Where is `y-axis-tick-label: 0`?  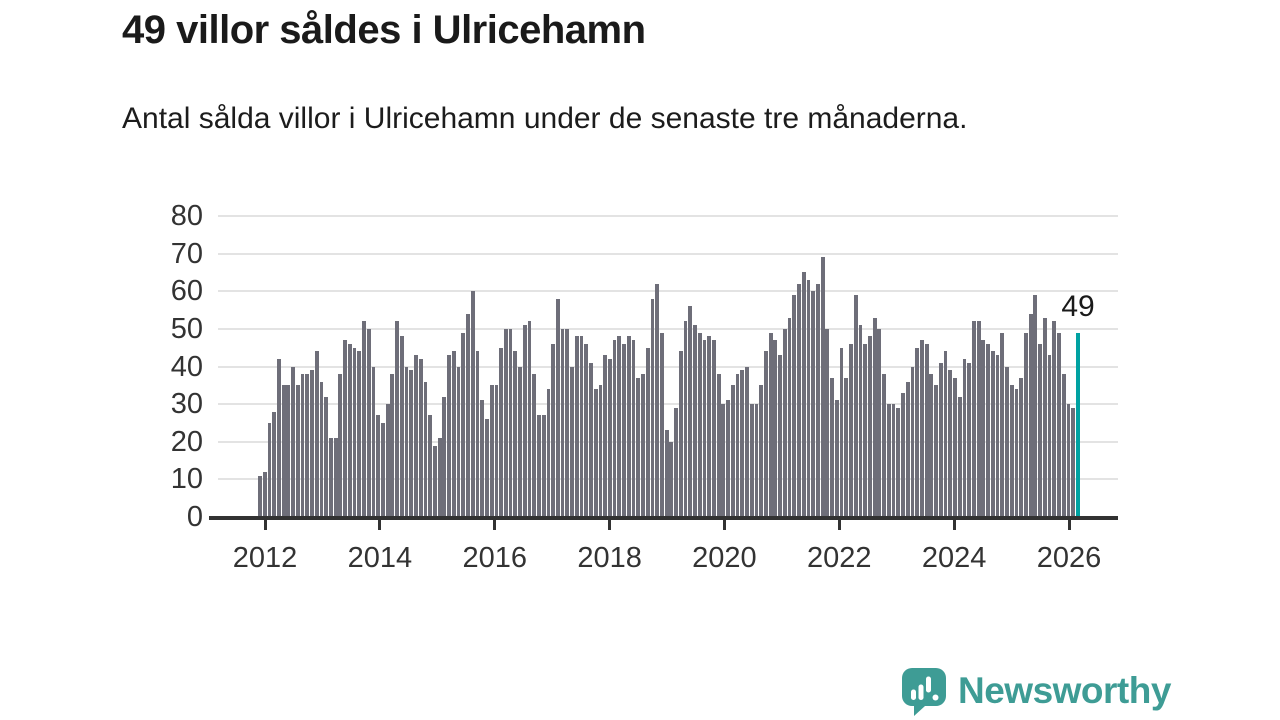 y-axis-tick-label: 0 is located at coordinates (194, 517).